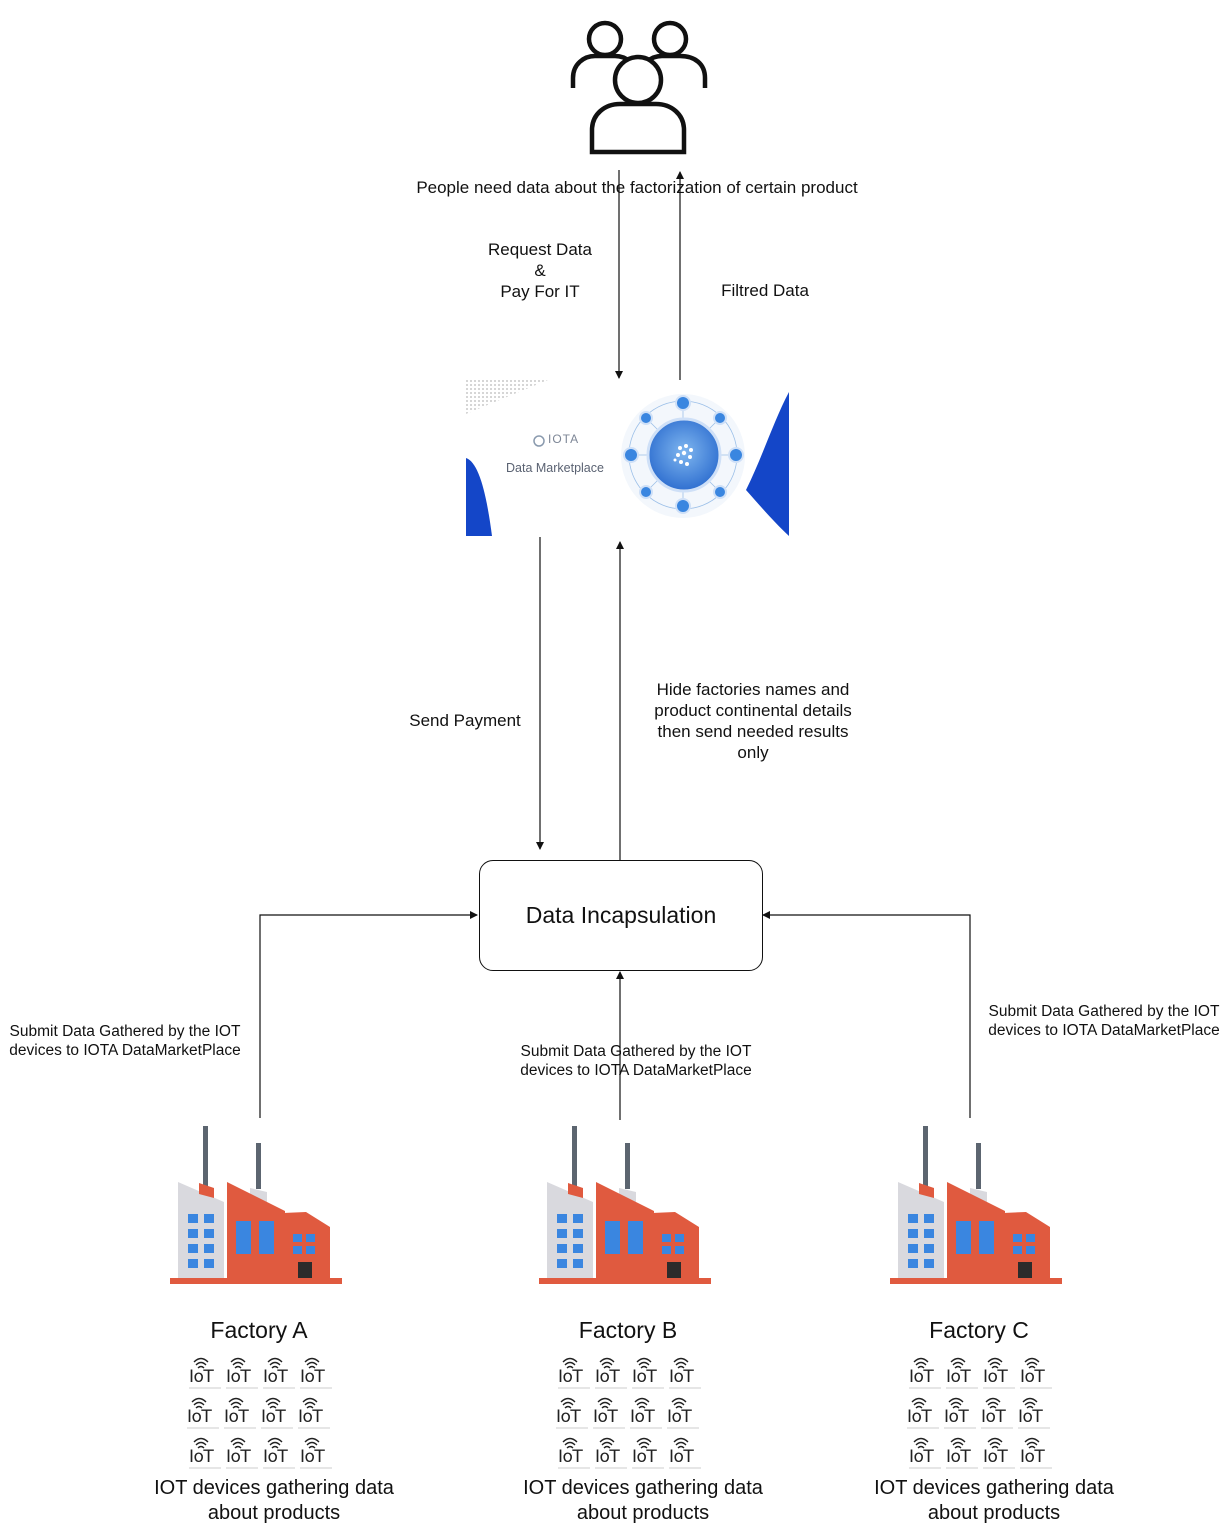 The width and height of the screenshot is (1231, 1526). What do you see at coordinates (866, 1014) in the screenshot?
I see `arrow-factory-c` at bounding box center [866, 1014].